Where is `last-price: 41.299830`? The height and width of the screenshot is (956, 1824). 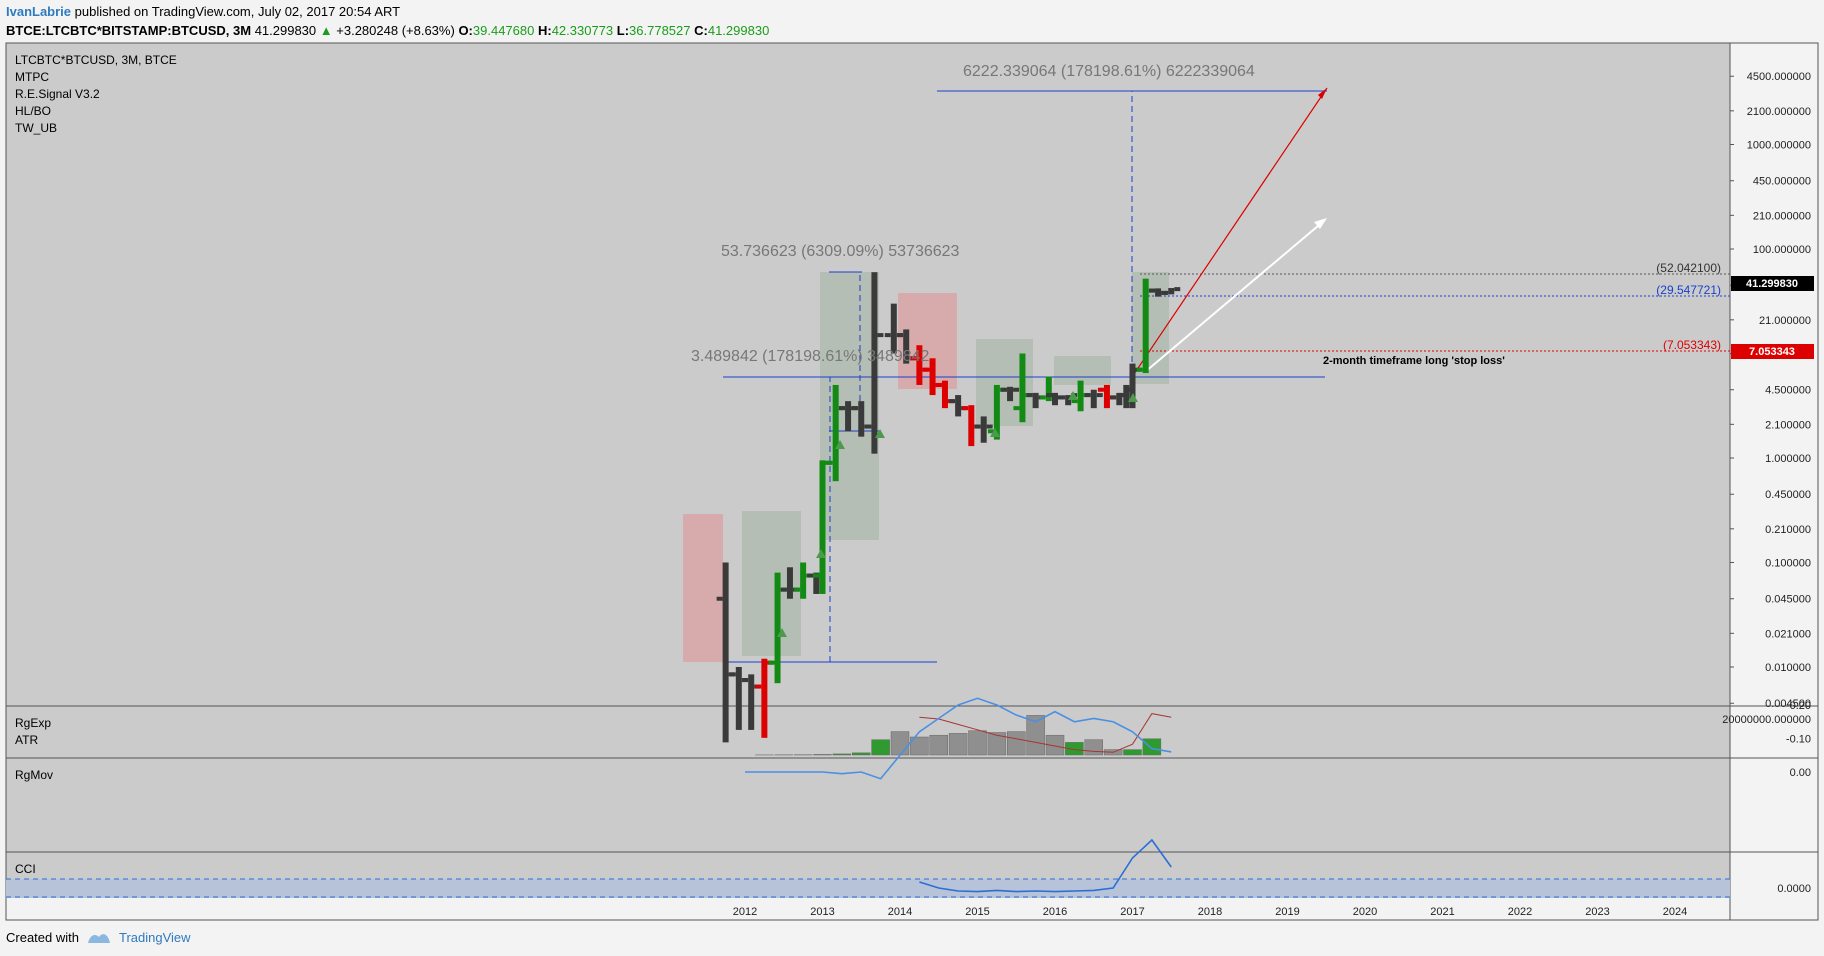 last-price: 41.299830 is located at coordinates (285, 30).